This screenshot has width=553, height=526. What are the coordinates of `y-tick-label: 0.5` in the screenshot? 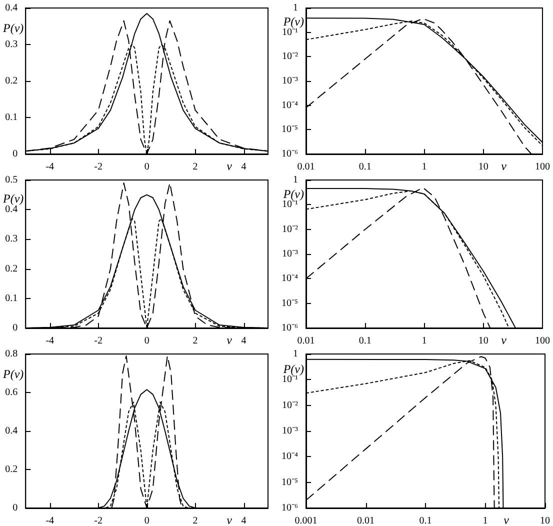 It's located at (11, 180).